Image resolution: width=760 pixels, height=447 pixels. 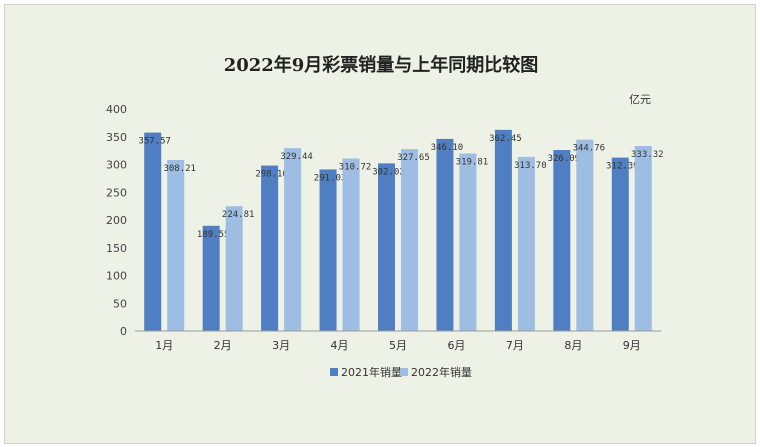 I want to click on legend-swatch-2021, so click(x=334, y=372).